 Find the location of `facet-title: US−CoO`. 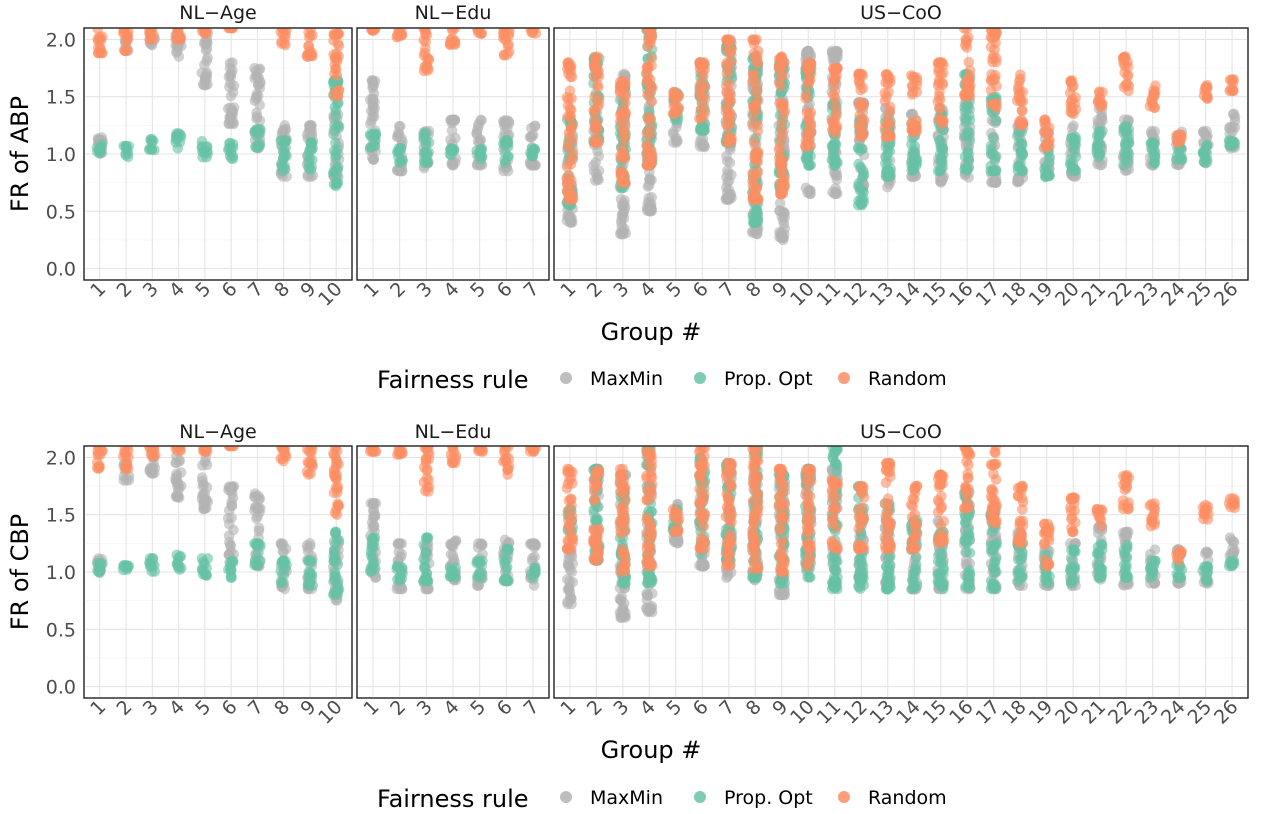

facet-title: US−CoO is located at coordinates (901, 13).